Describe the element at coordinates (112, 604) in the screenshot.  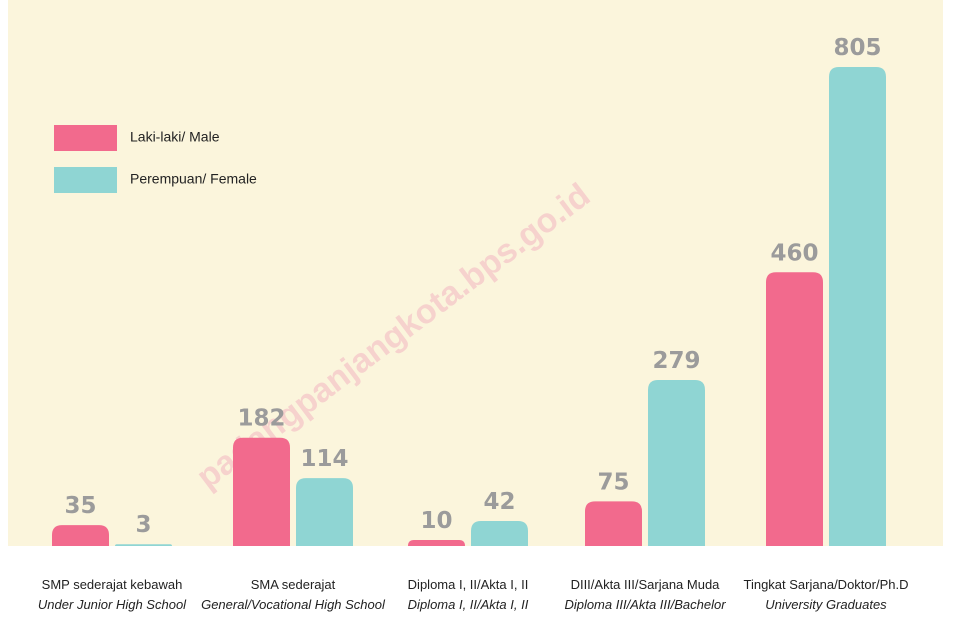
I see `x-tick-label-en: Under Junior High School` at that location.